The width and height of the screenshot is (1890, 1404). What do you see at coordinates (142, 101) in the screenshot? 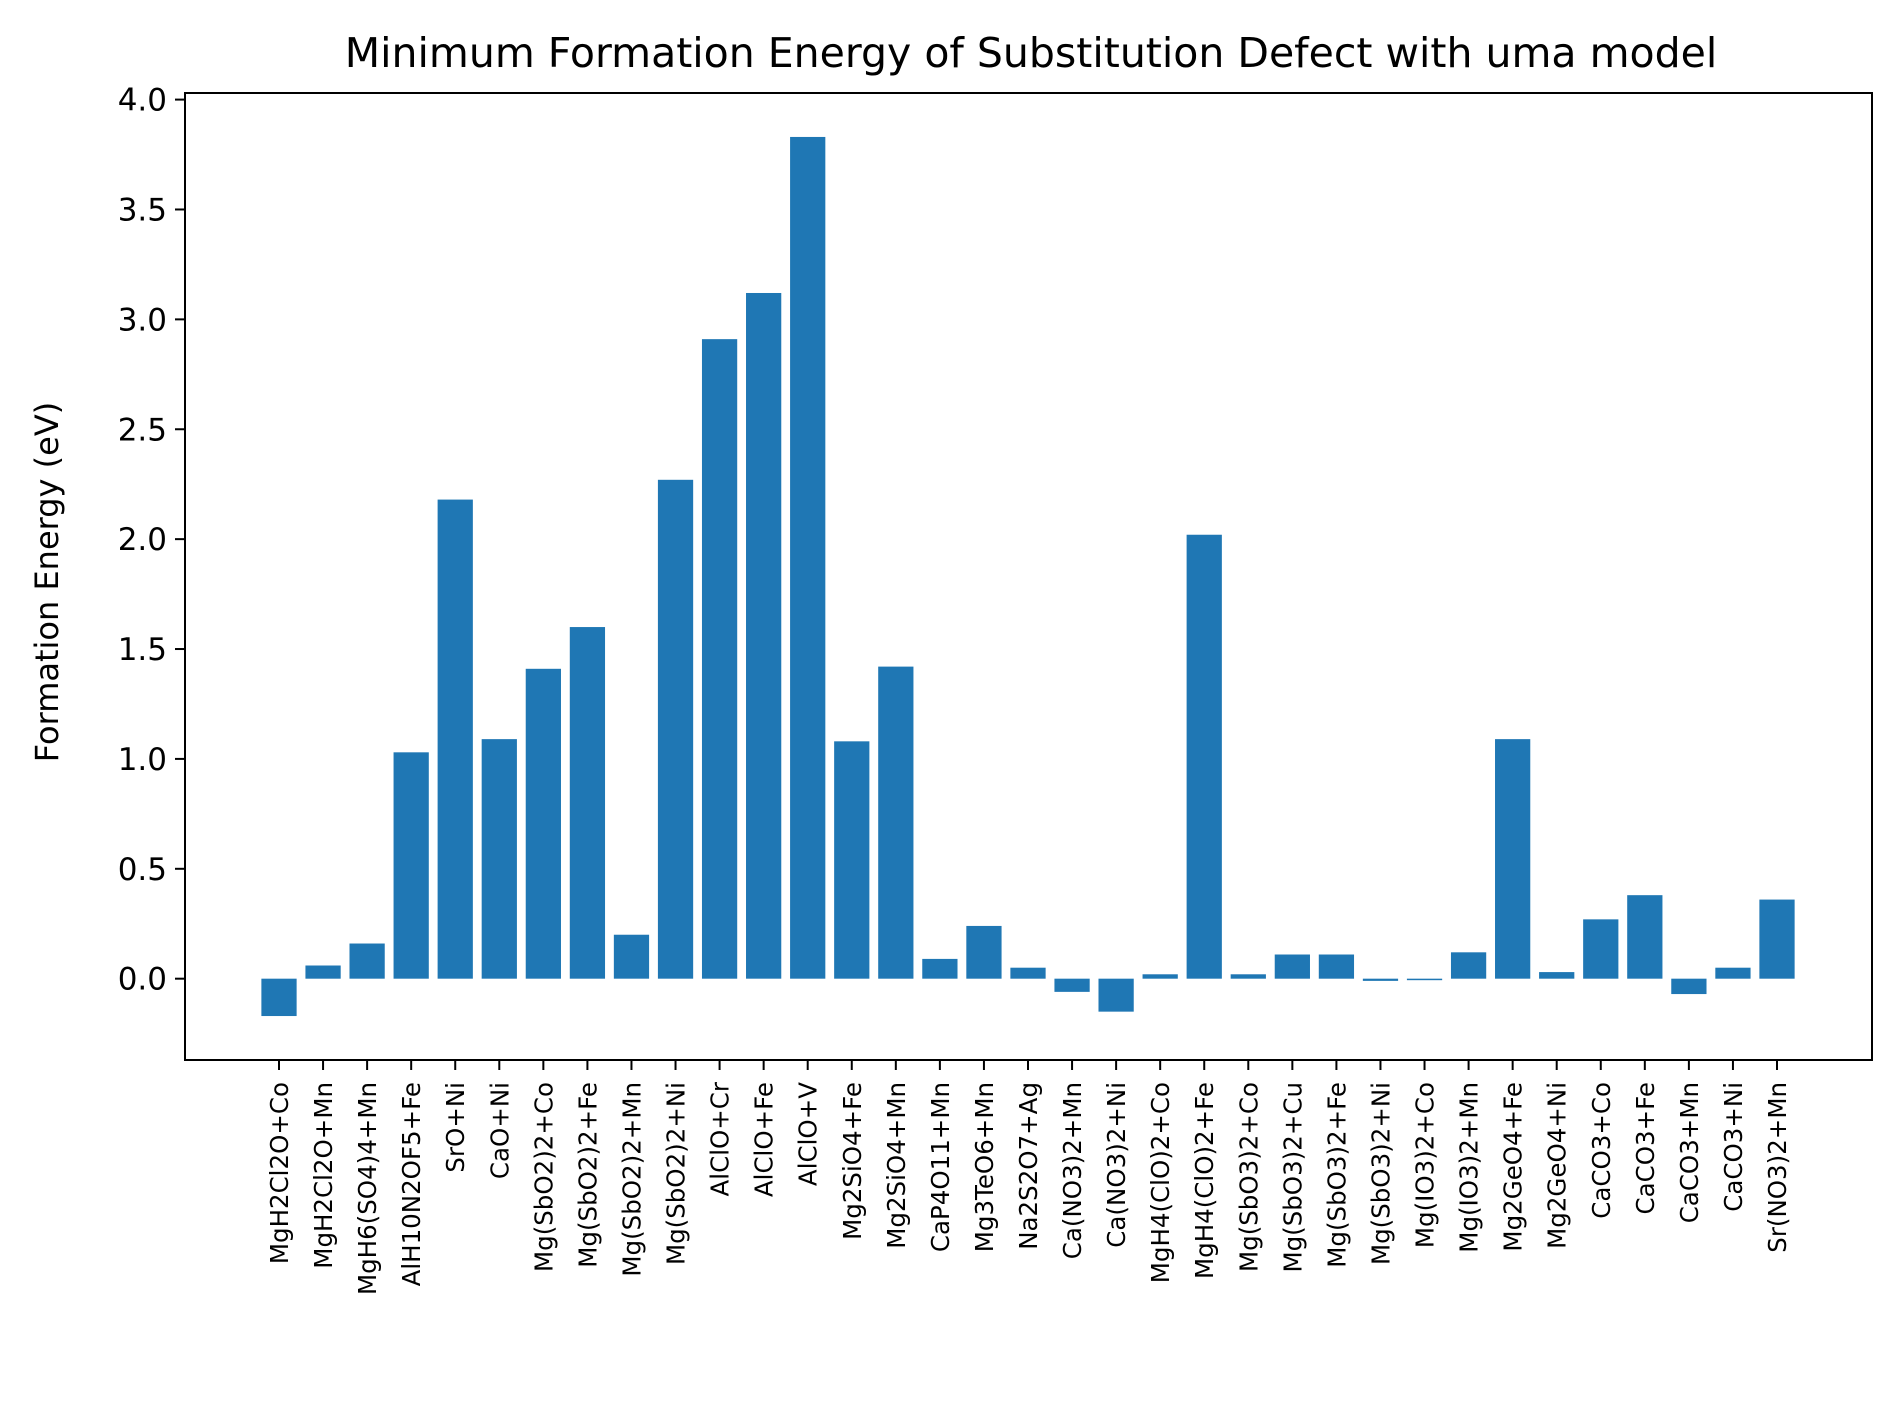
I see `y-tick-label: 4.0` at bounding box center [142, 101].